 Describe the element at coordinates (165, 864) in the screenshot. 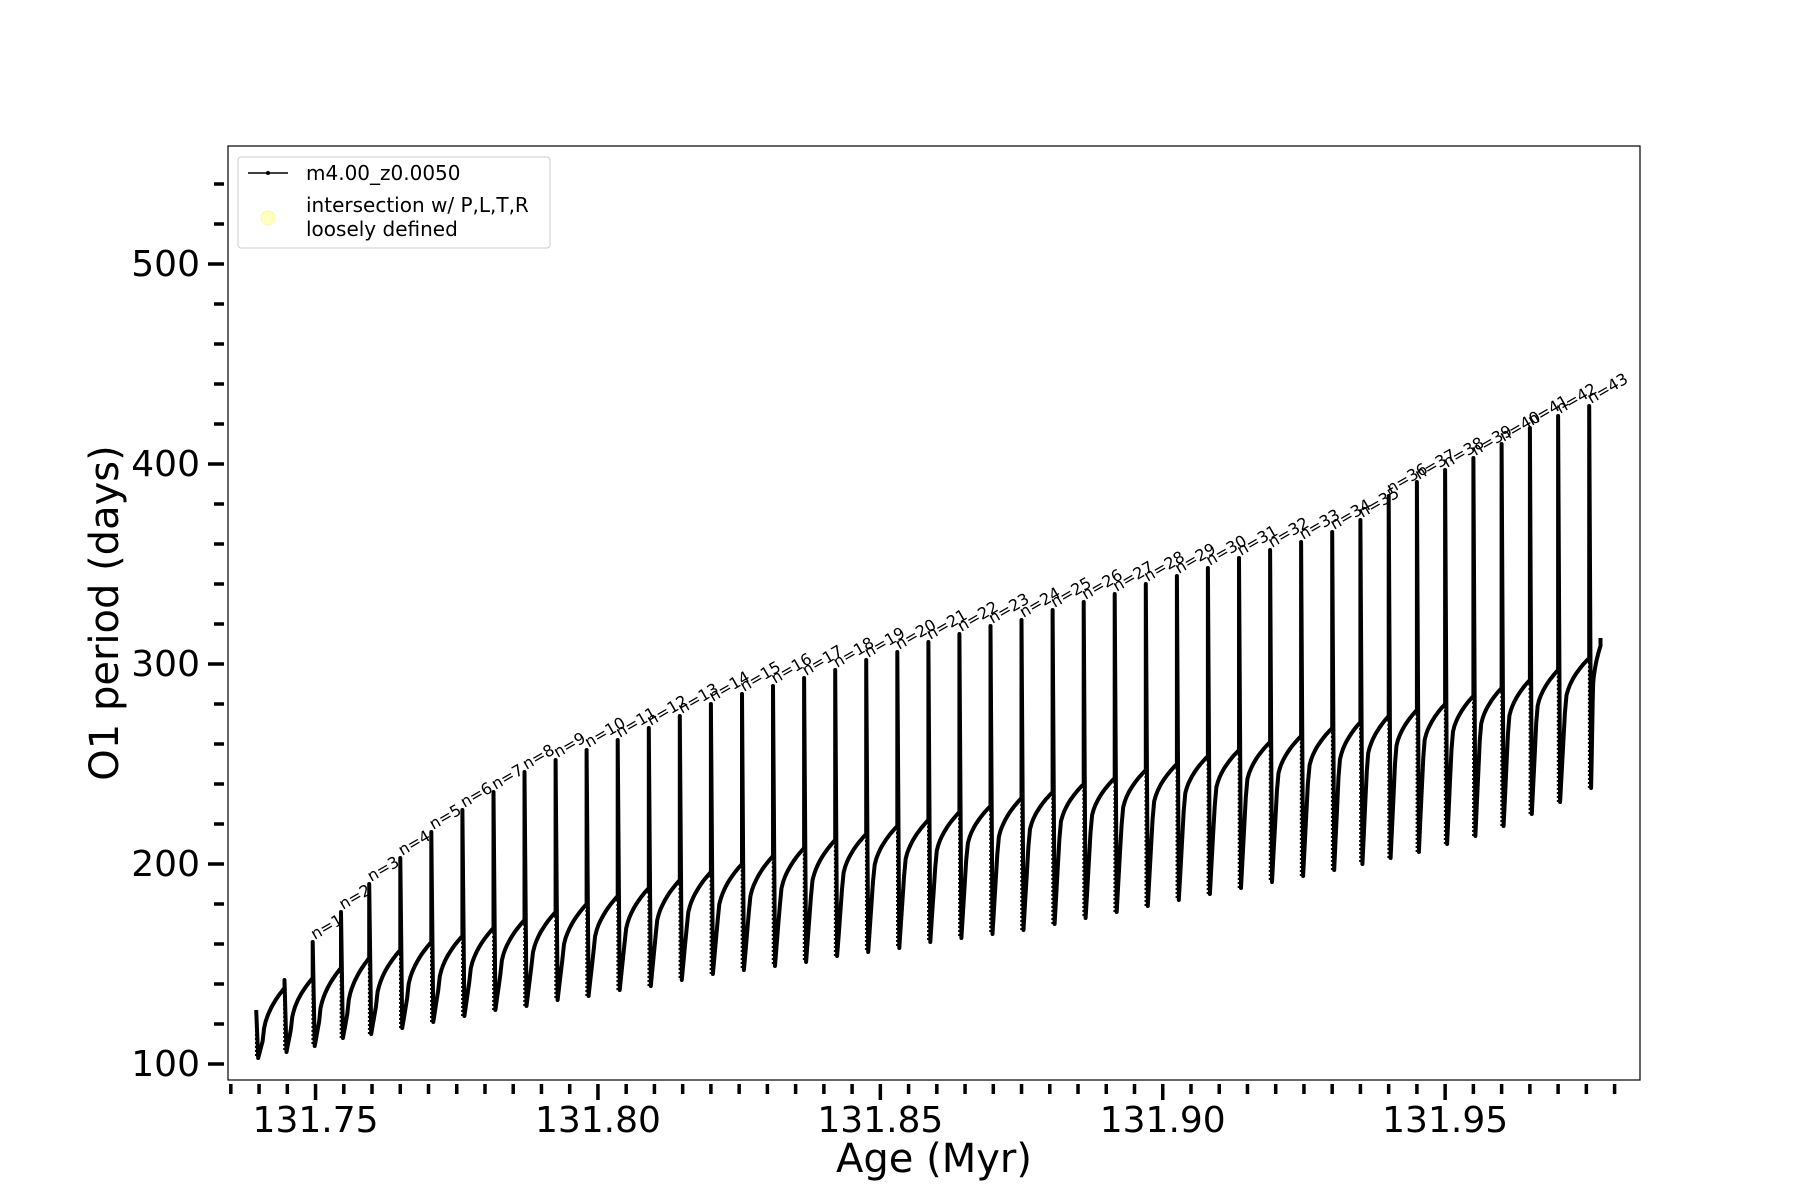

I see `y-tick-label: 200` at that location.